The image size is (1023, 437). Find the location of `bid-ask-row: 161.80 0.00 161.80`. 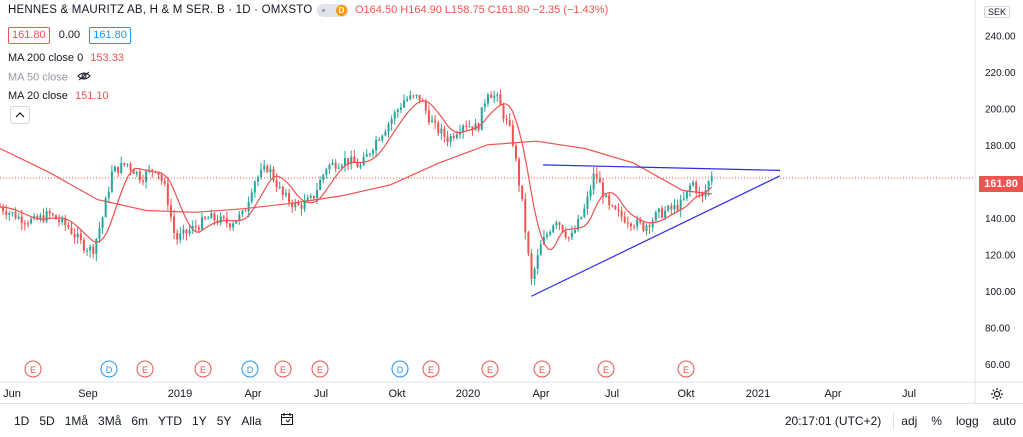

bid-ask-row: 161.80 0.00 161.80 is located at coordinates (69, 35).